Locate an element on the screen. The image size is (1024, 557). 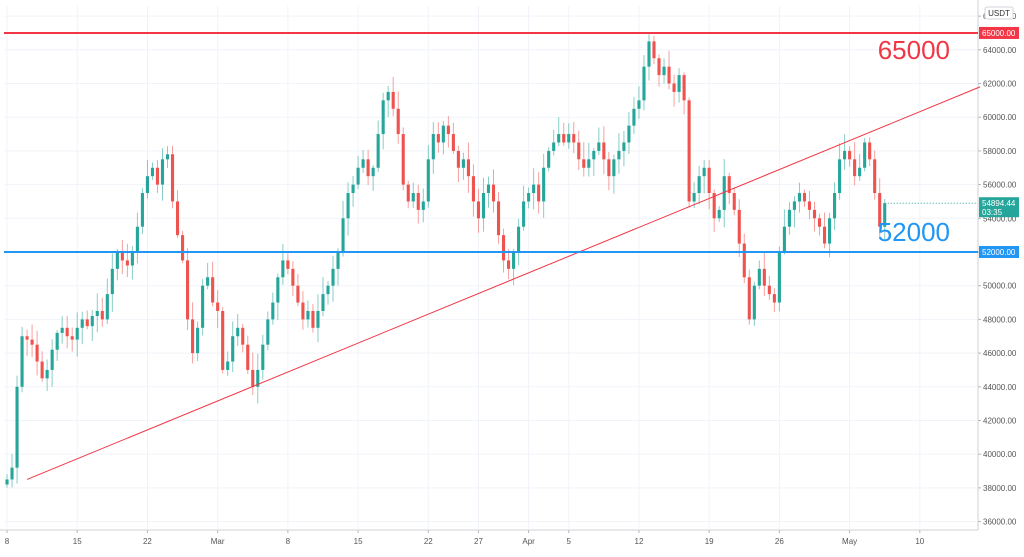
x-tick-label: 10 is located at coordinates (919, 541).